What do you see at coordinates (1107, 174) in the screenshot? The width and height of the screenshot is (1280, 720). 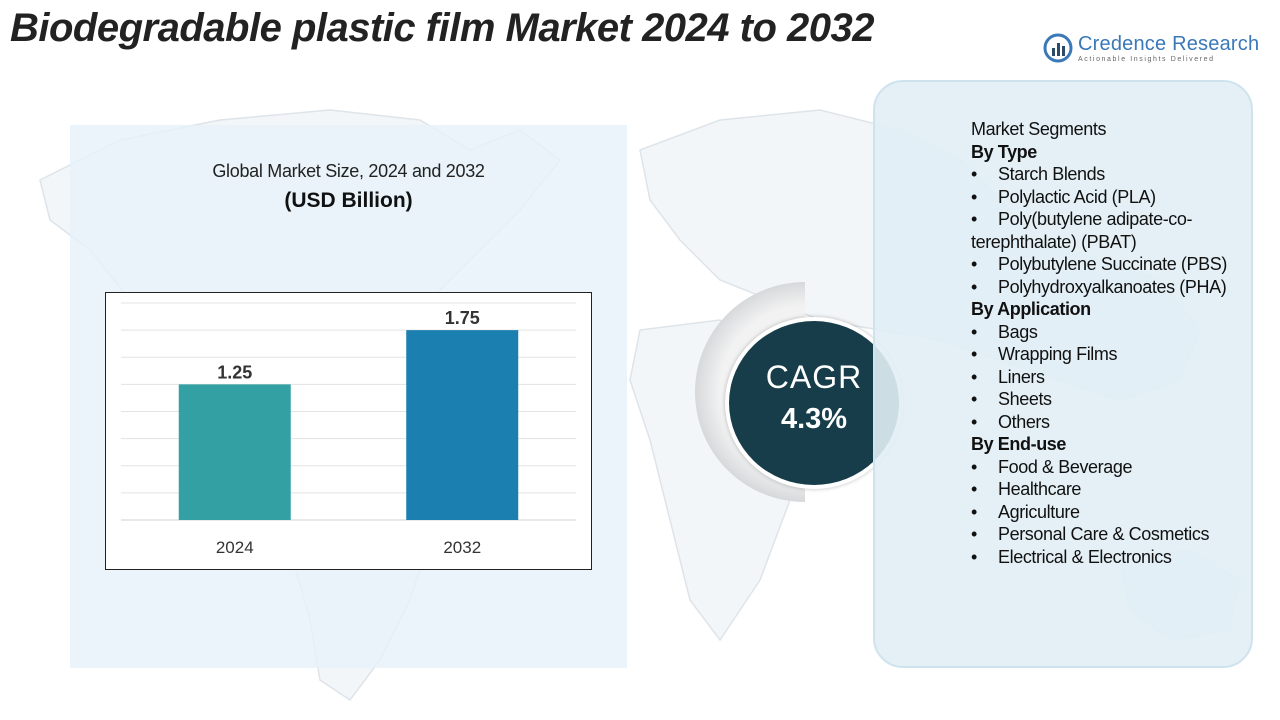 I see `segment-item: • Starch Blends` at bounding box center [1107, 174].